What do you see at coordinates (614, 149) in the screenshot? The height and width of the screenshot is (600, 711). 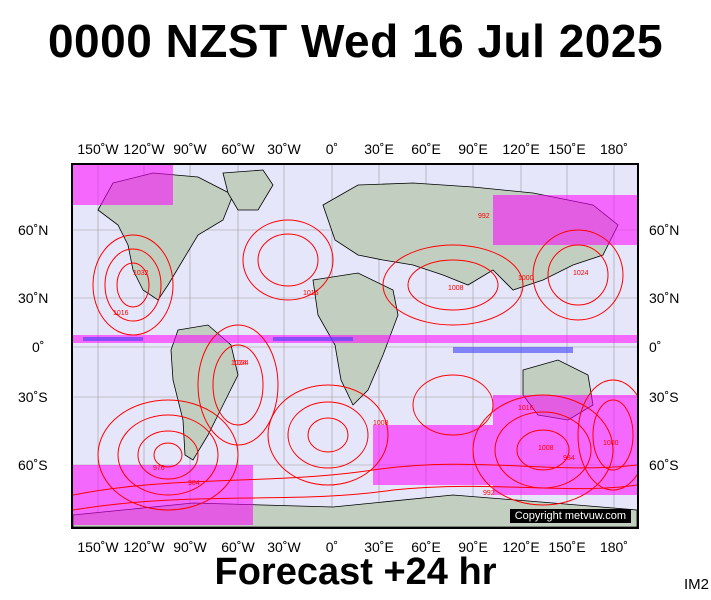 I see `lon-tick-top: 180˚` at bounding box center [614, 149].